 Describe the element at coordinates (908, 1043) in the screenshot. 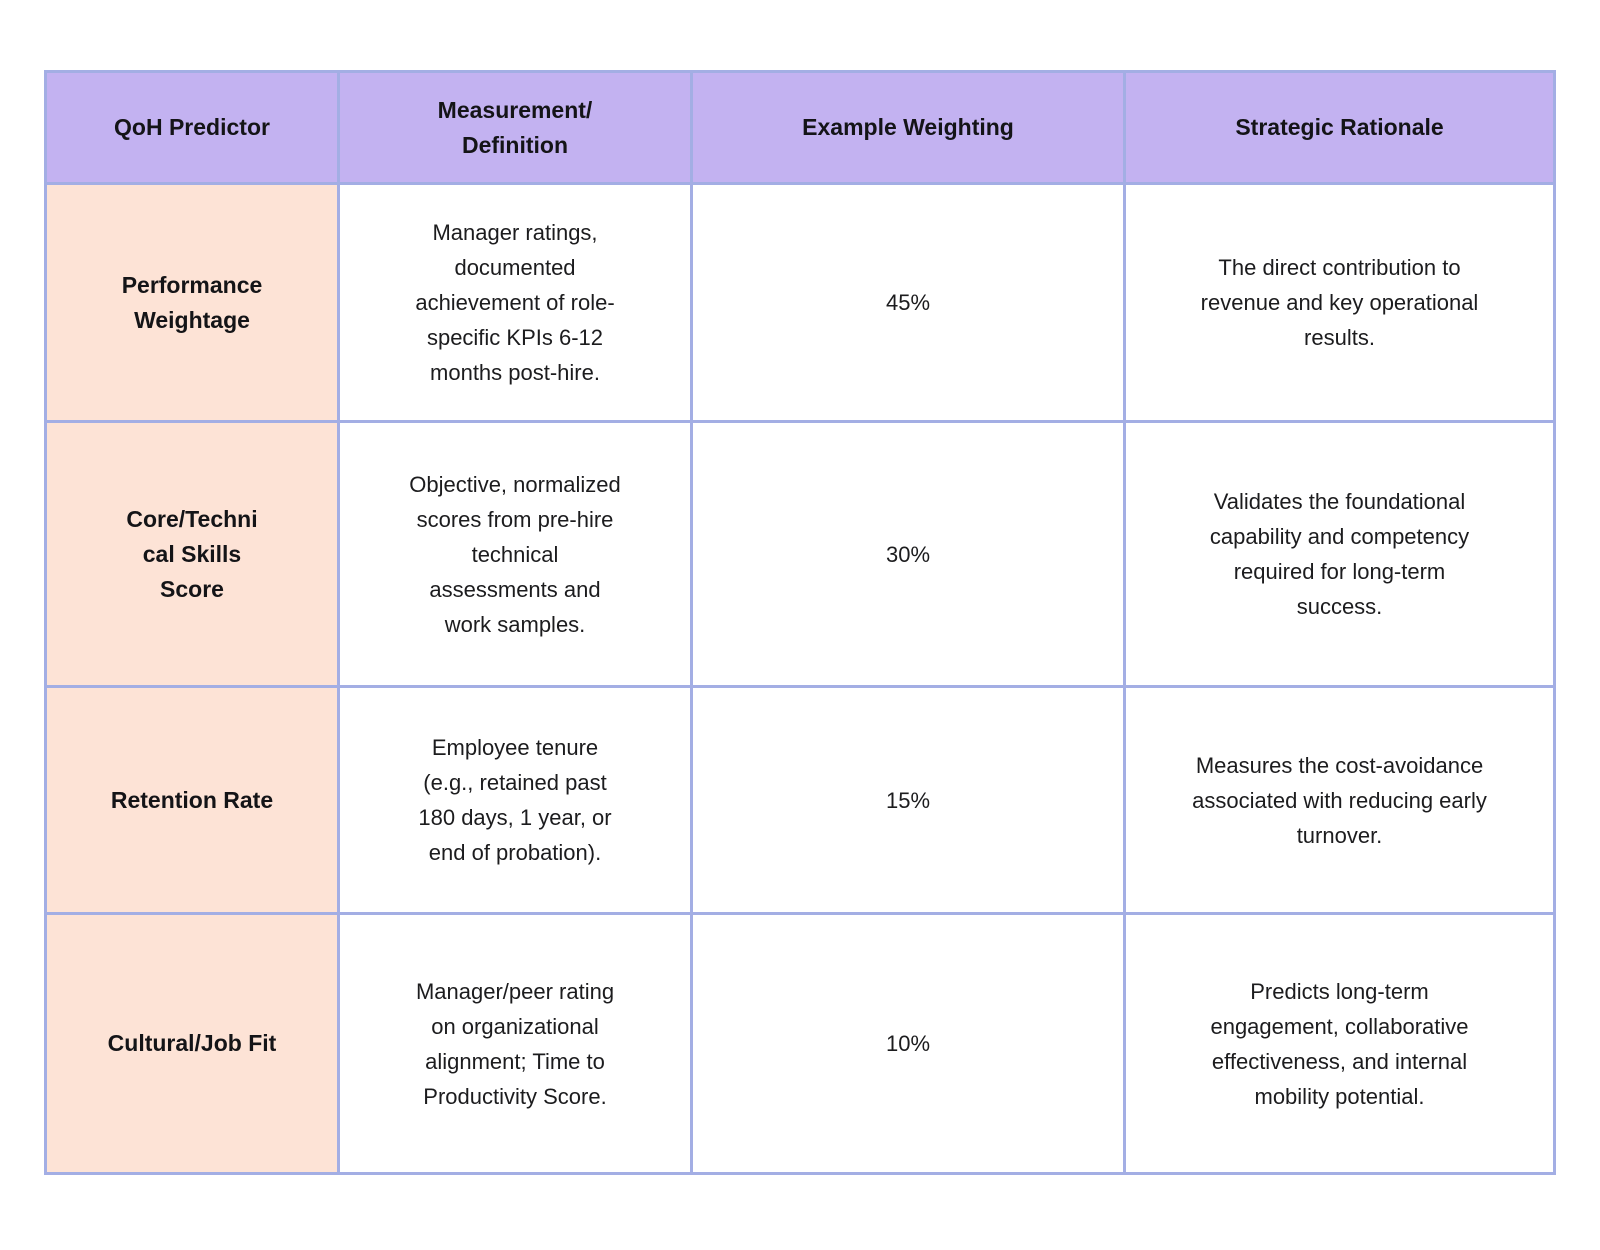

I see `weighting-cell: 10%` at that location.